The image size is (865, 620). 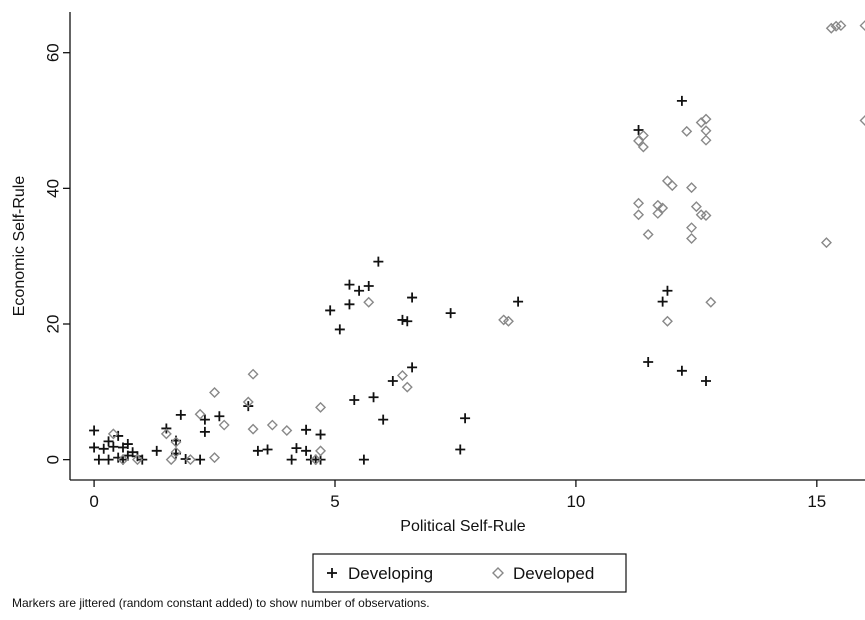 I want to click on legend-box, so click(x=469, y=573).